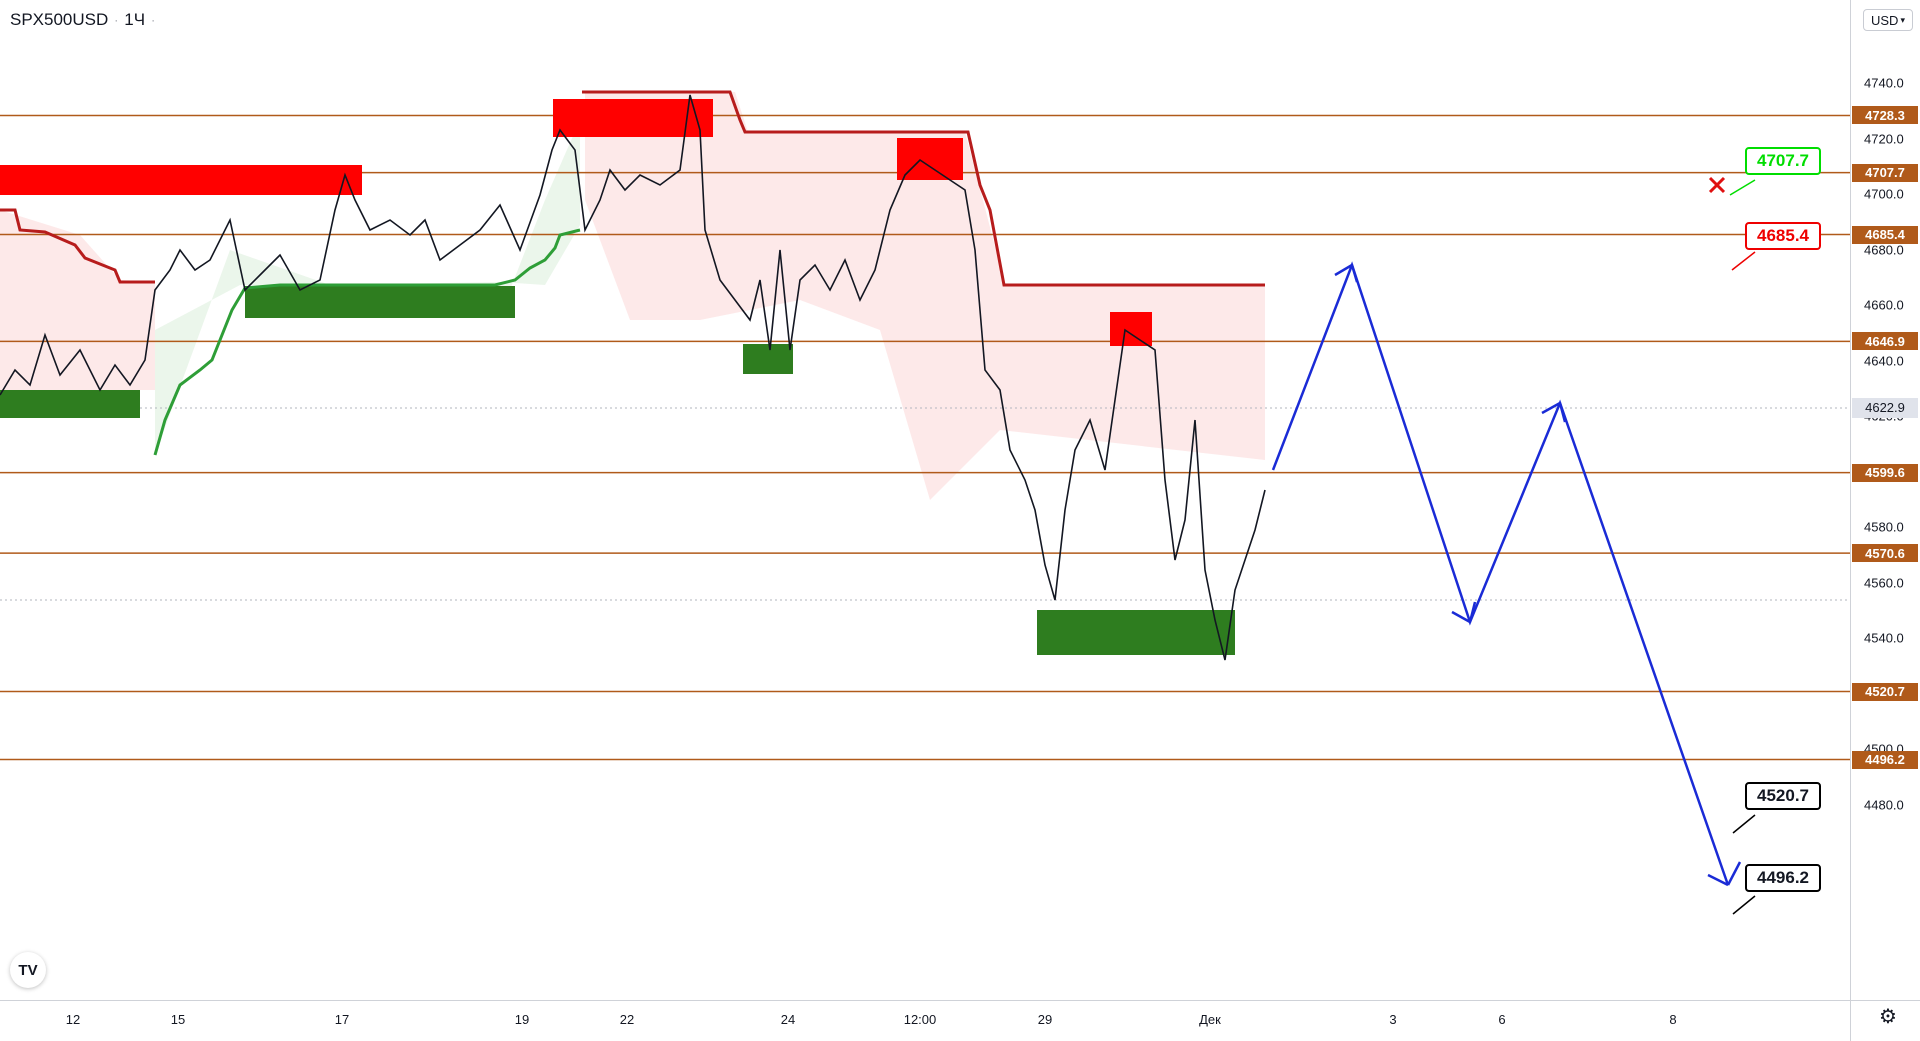 This screenshot has width=1920, height=1041. Describe the element at coordinates (1885, 691) in the screenshot. I see `level-price-label: 4520.7` at that location.